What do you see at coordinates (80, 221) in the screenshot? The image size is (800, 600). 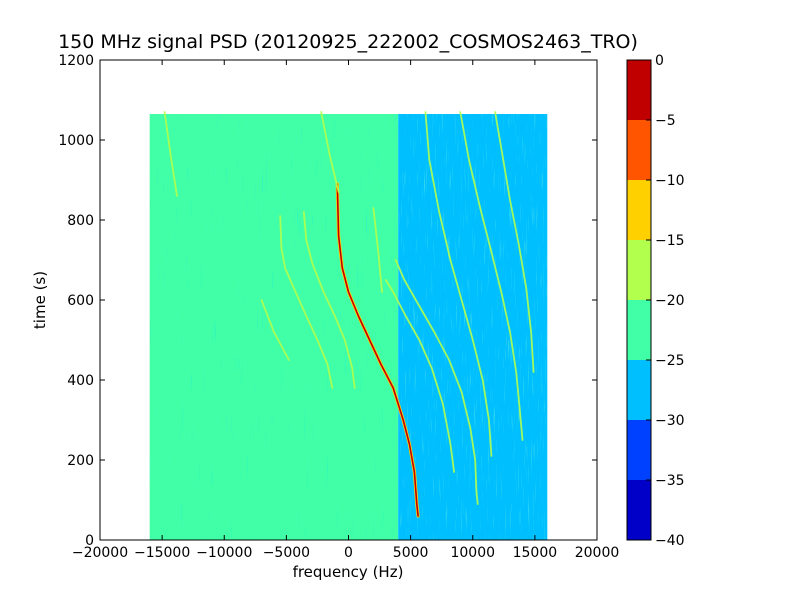 I see `y-tick-label: 800` at bounding box center [80, 221].